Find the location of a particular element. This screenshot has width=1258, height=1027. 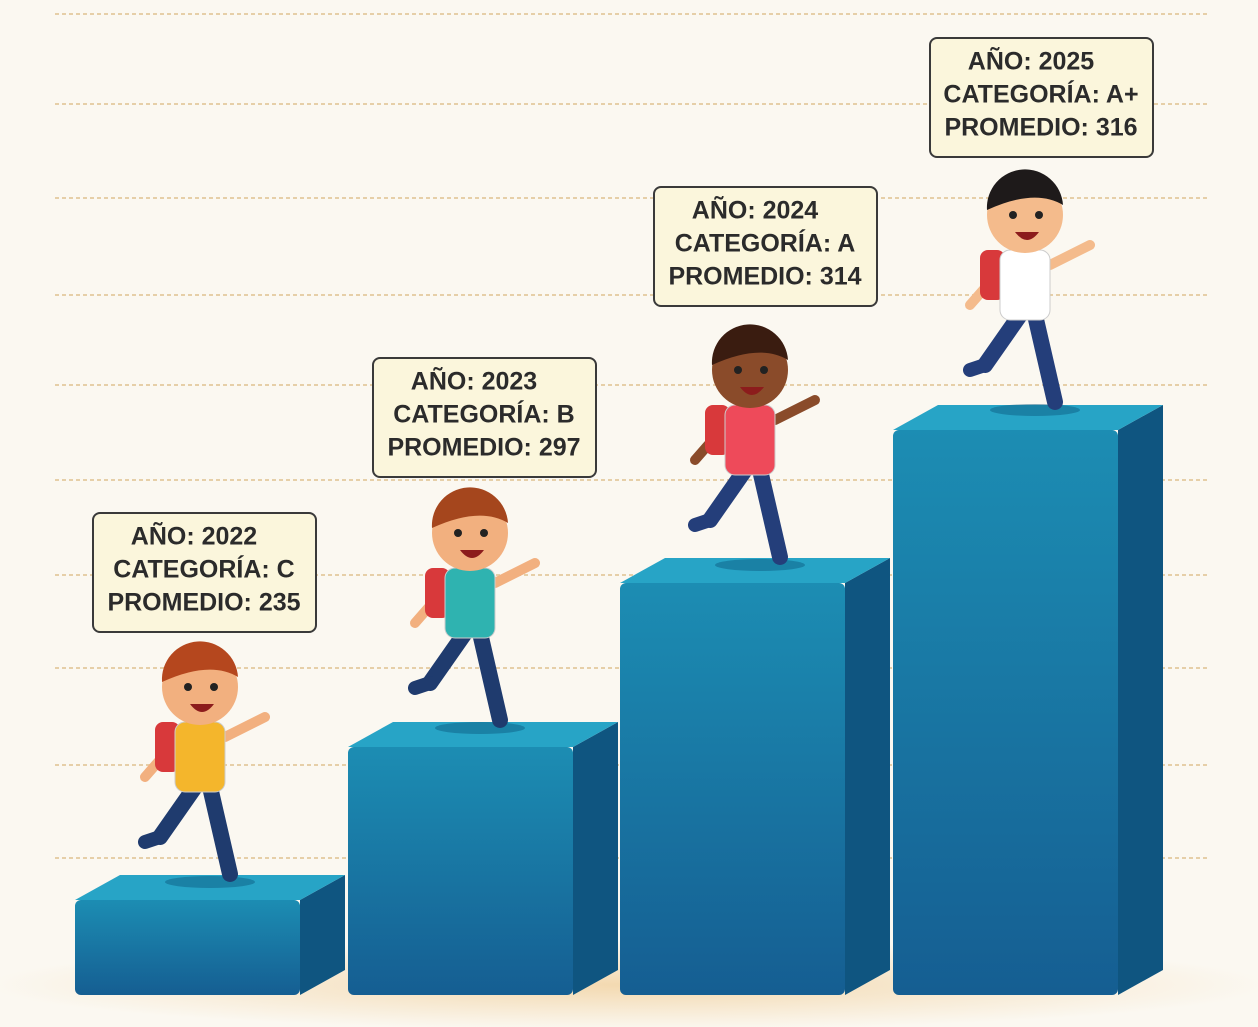

year-label: AÑO: 2022 is located at coordinates (194, 536).